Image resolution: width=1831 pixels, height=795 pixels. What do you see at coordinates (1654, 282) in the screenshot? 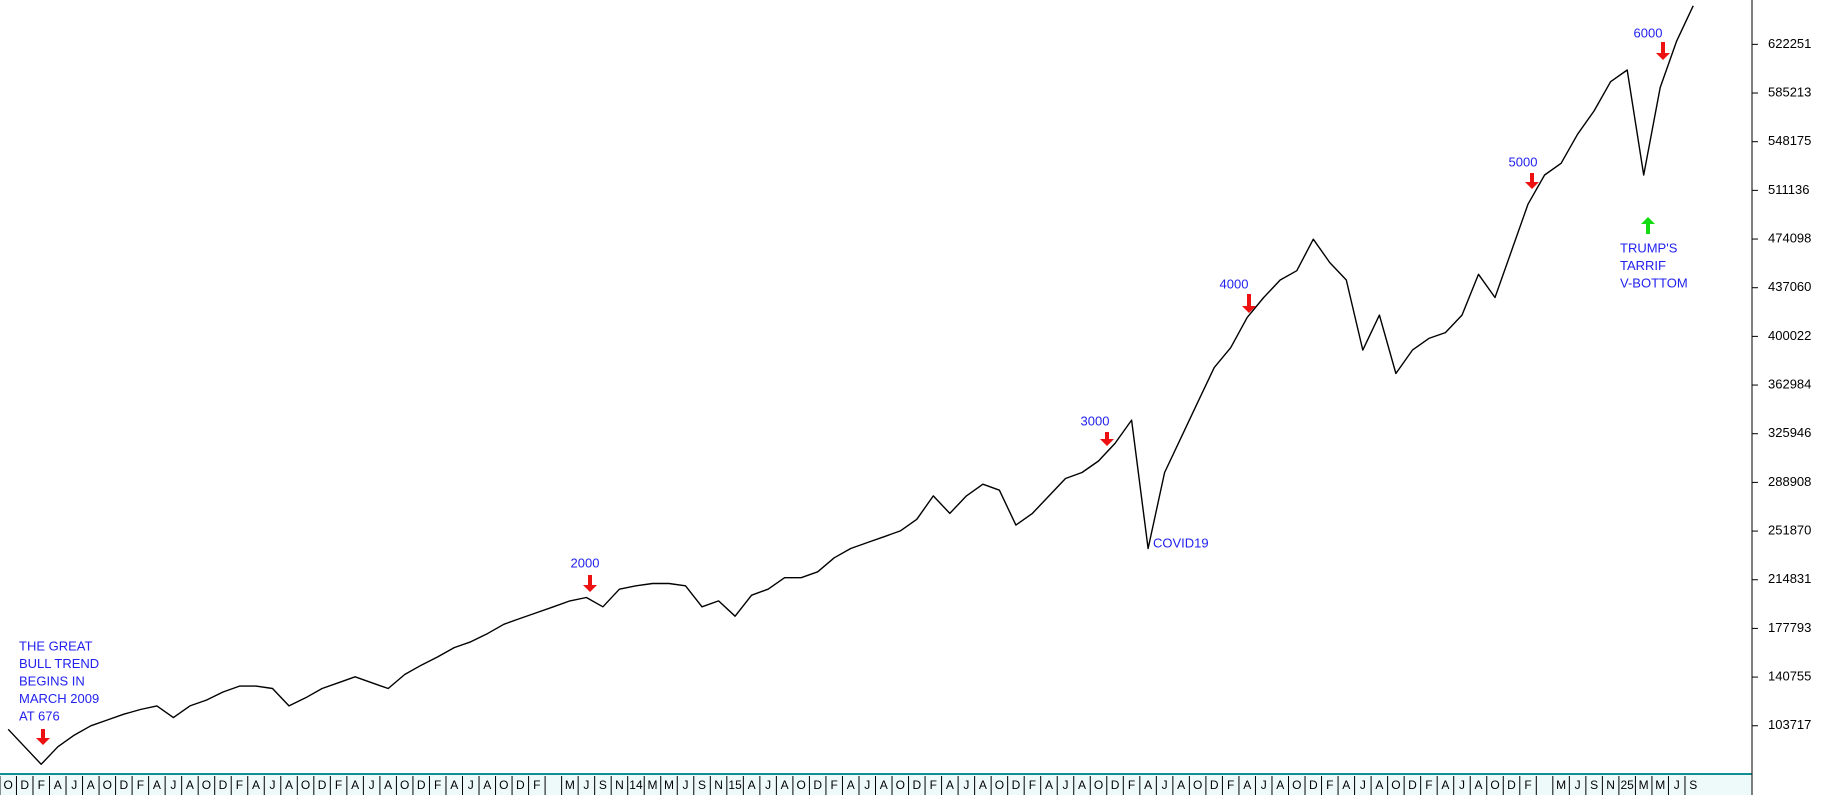
I see `annotation: V-BOTTOM` at bounding box center [1654, 282].